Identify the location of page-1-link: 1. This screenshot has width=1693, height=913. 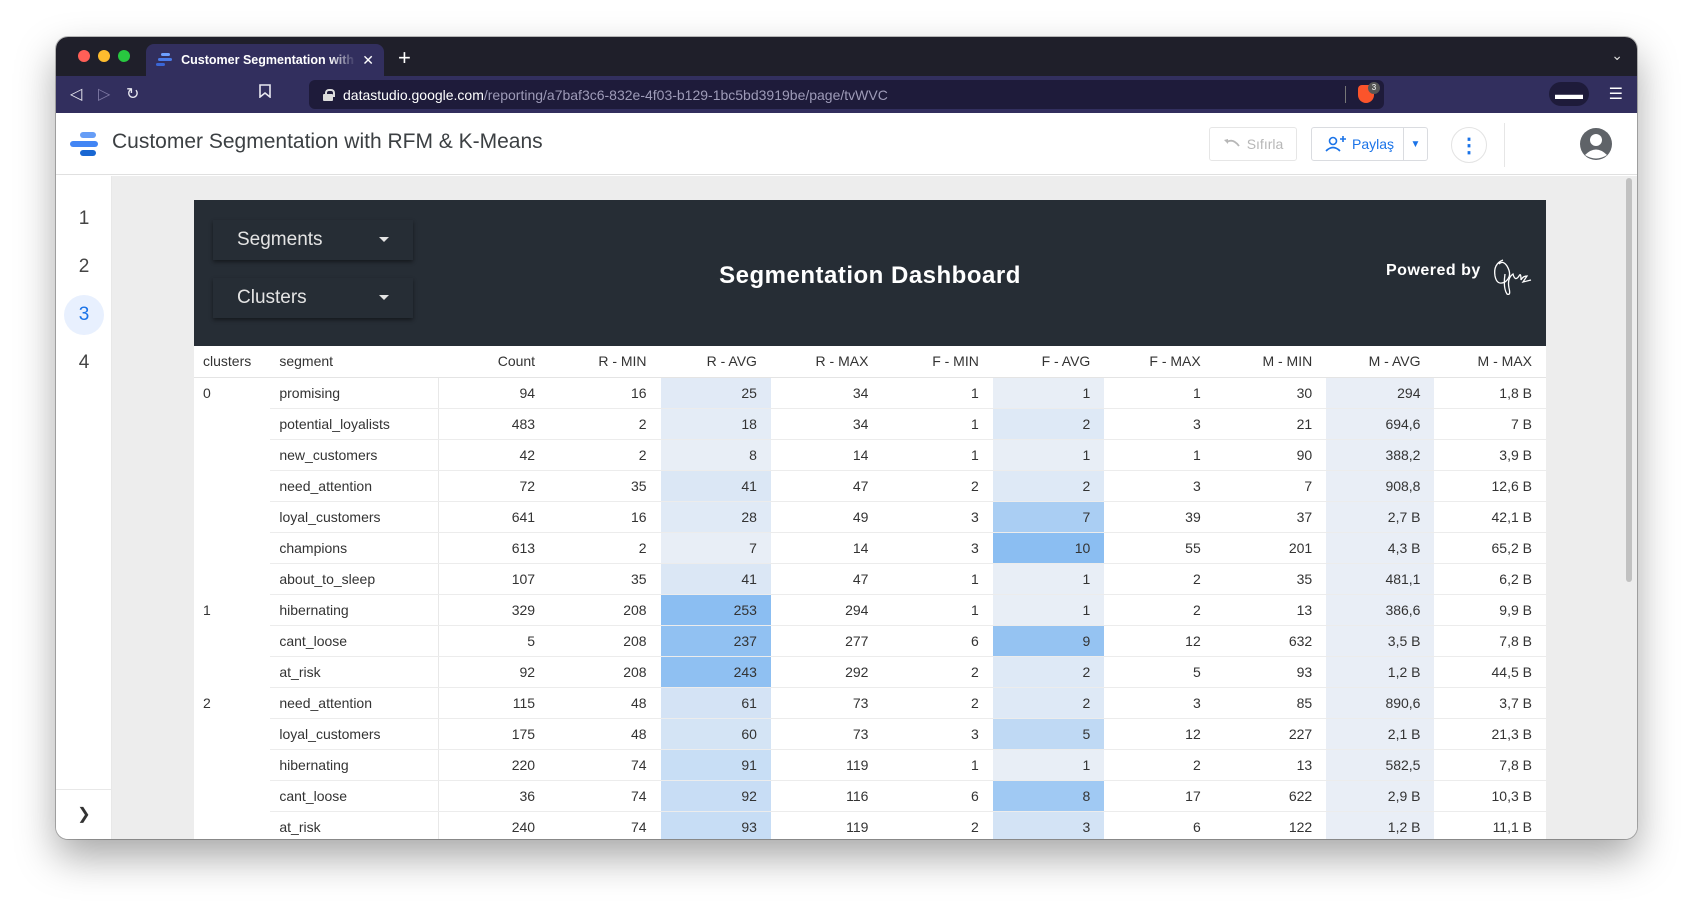
(84, 218).